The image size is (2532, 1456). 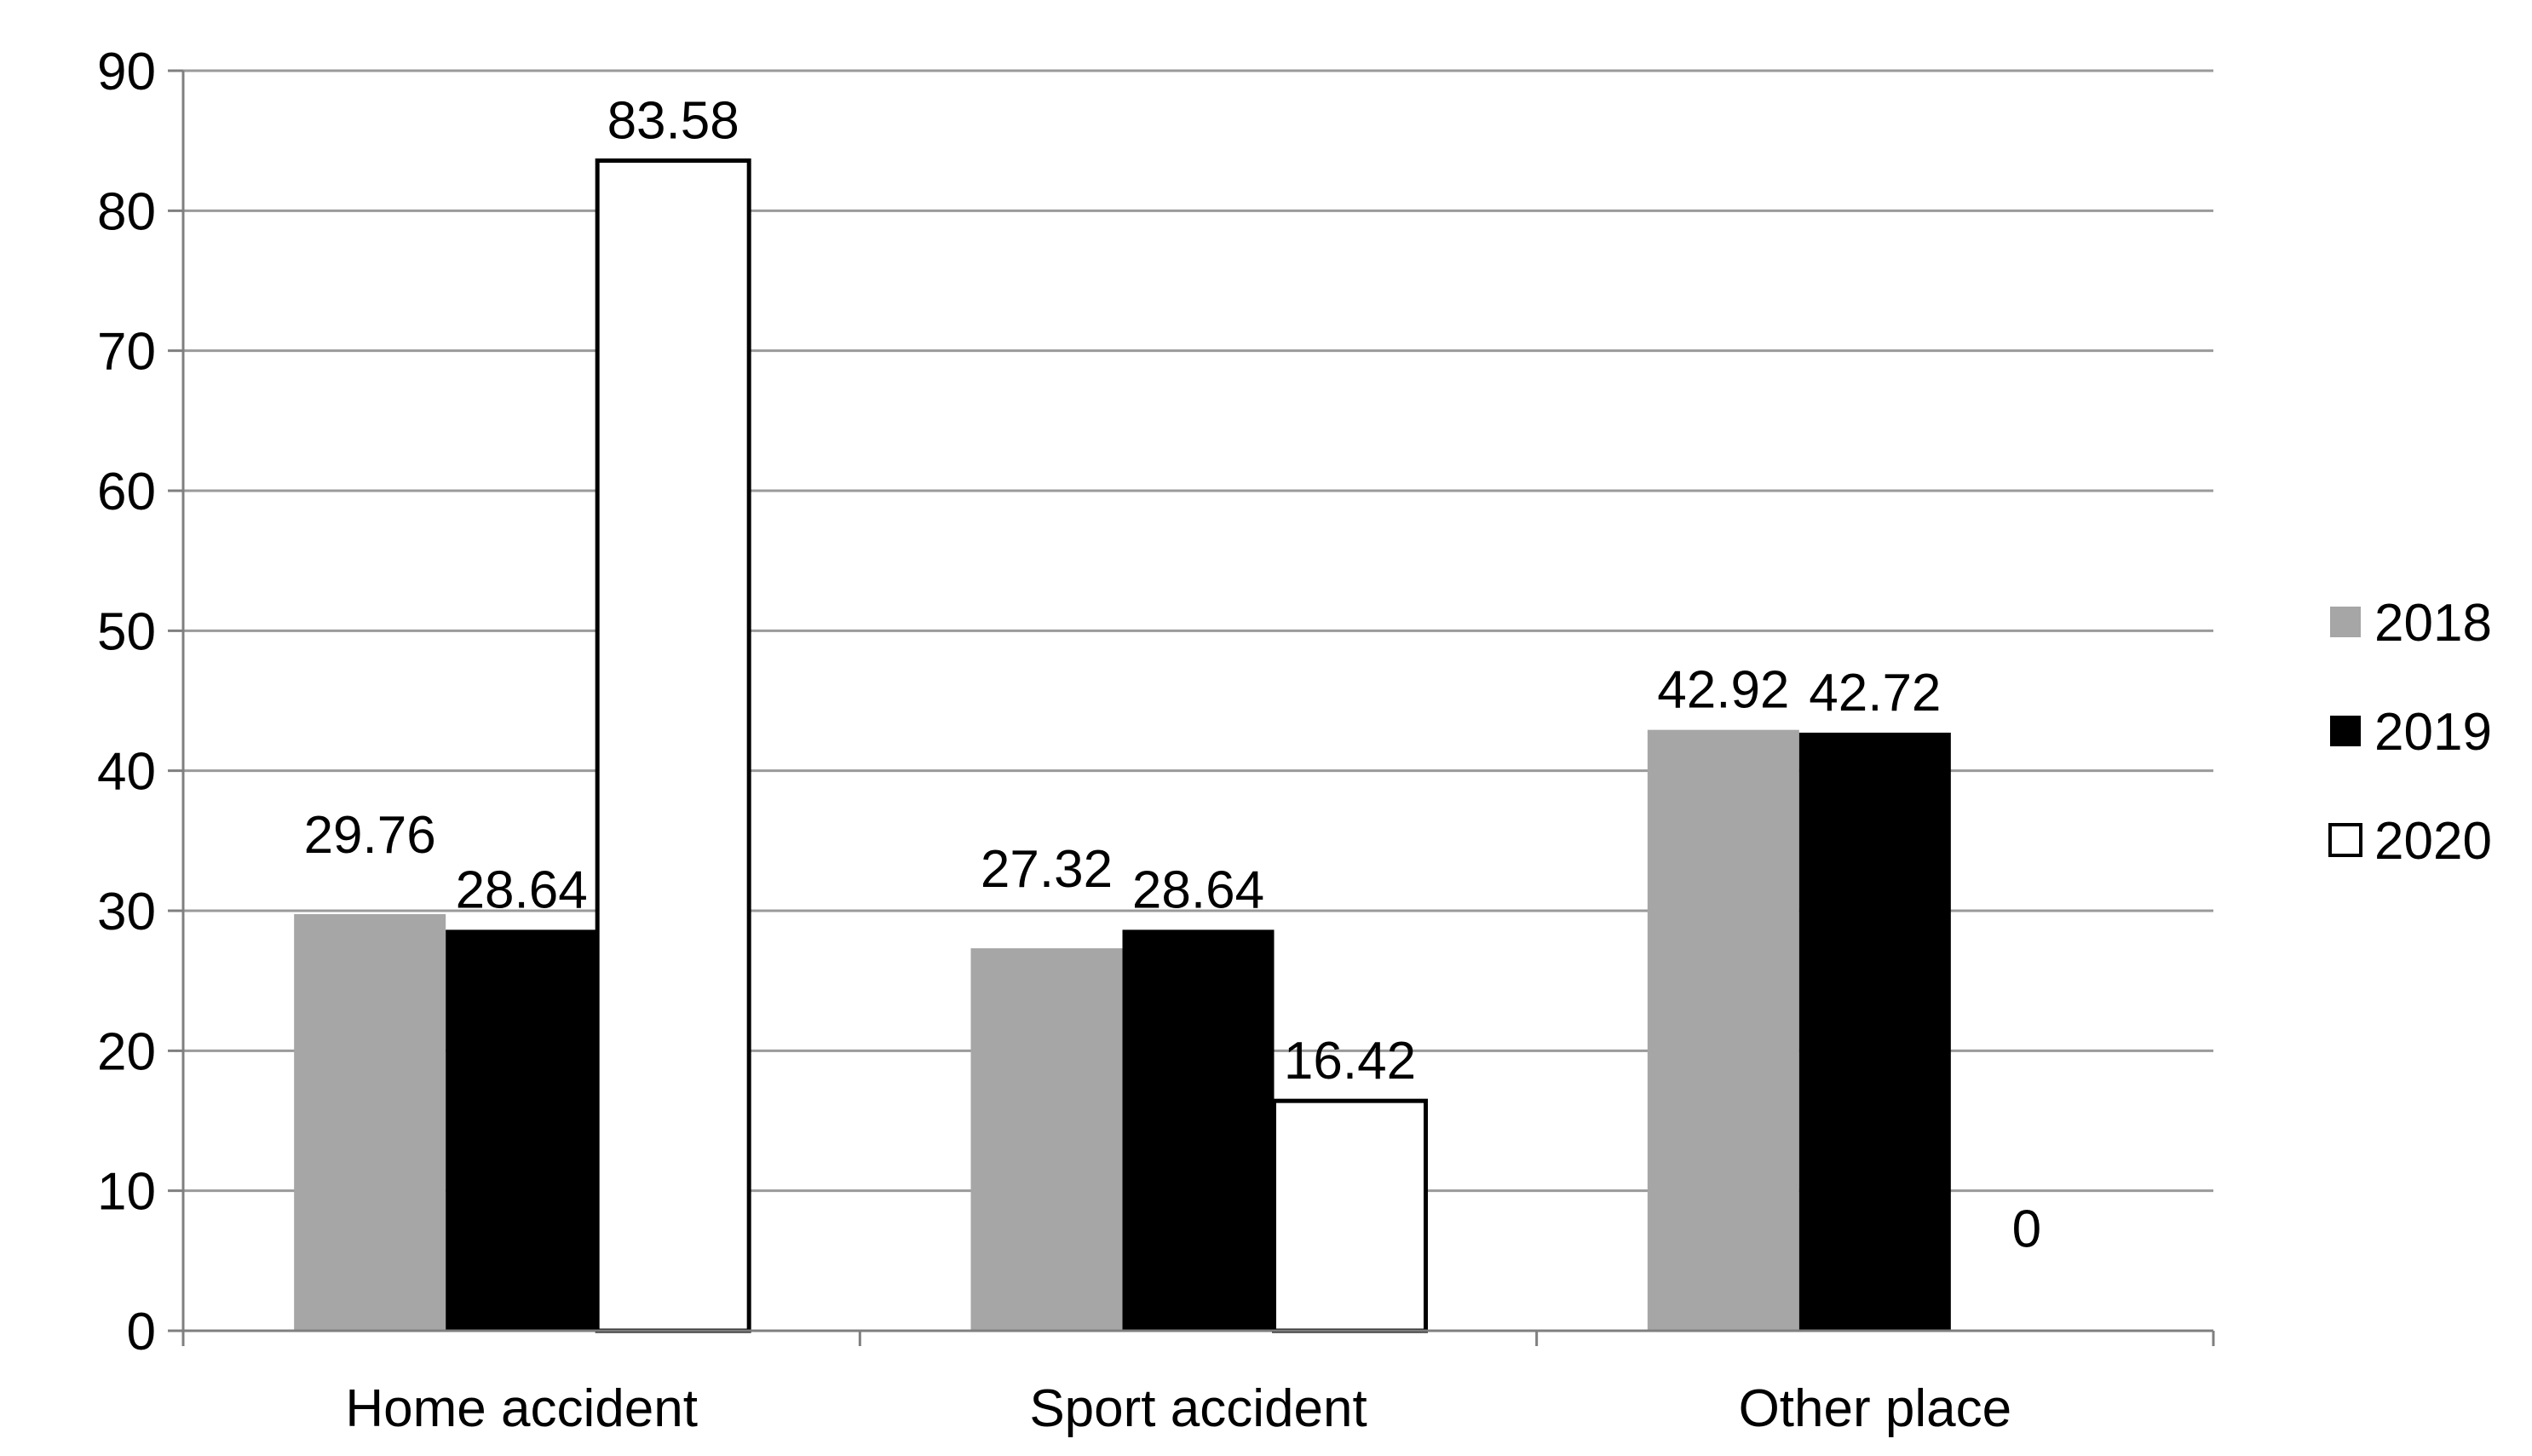 I want to click on y-tick-label: 90, so click(x=127, y=72).